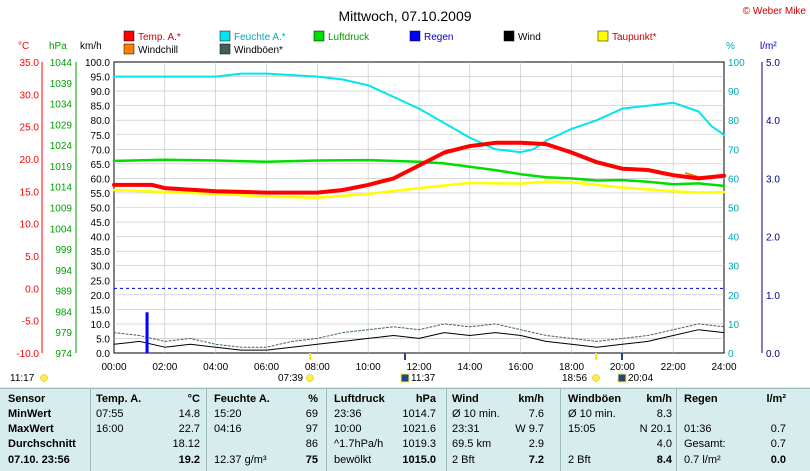 The width and height of the screenshot is (810, 471). Describe the element at coordinates (266, 367) in the screenshot. I see `tick-label-time: 06:00` at that location.